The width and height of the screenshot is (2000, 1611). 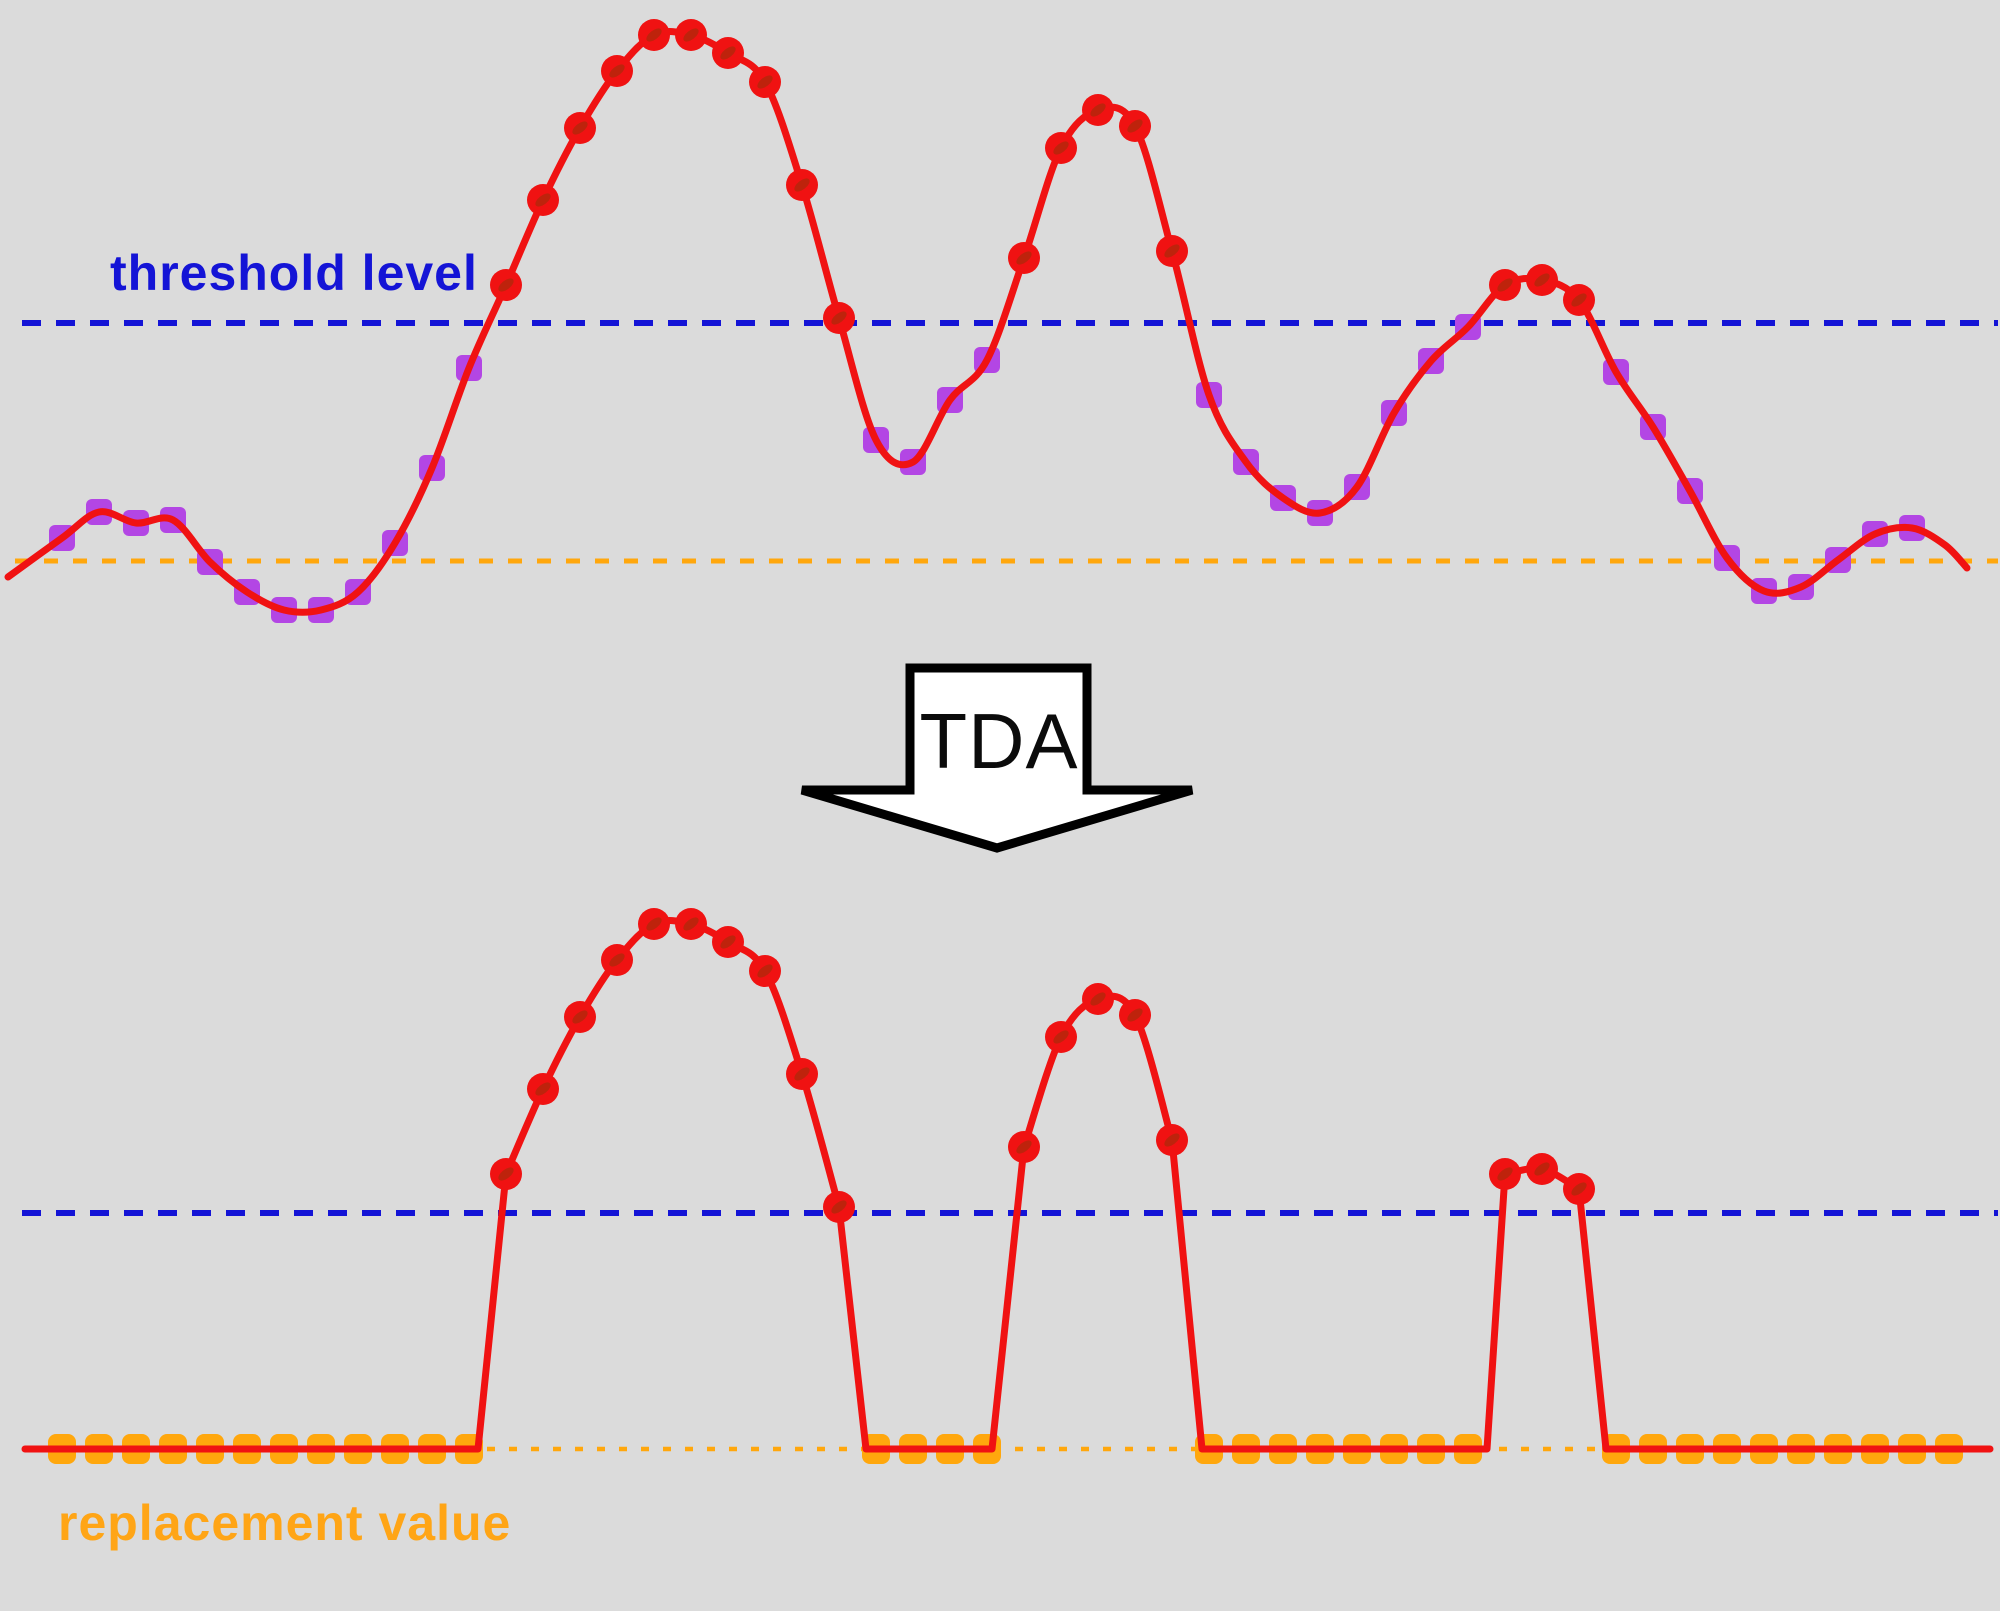 I want to click on threshold-level-label: threshold level, so click(x=294, y=273).